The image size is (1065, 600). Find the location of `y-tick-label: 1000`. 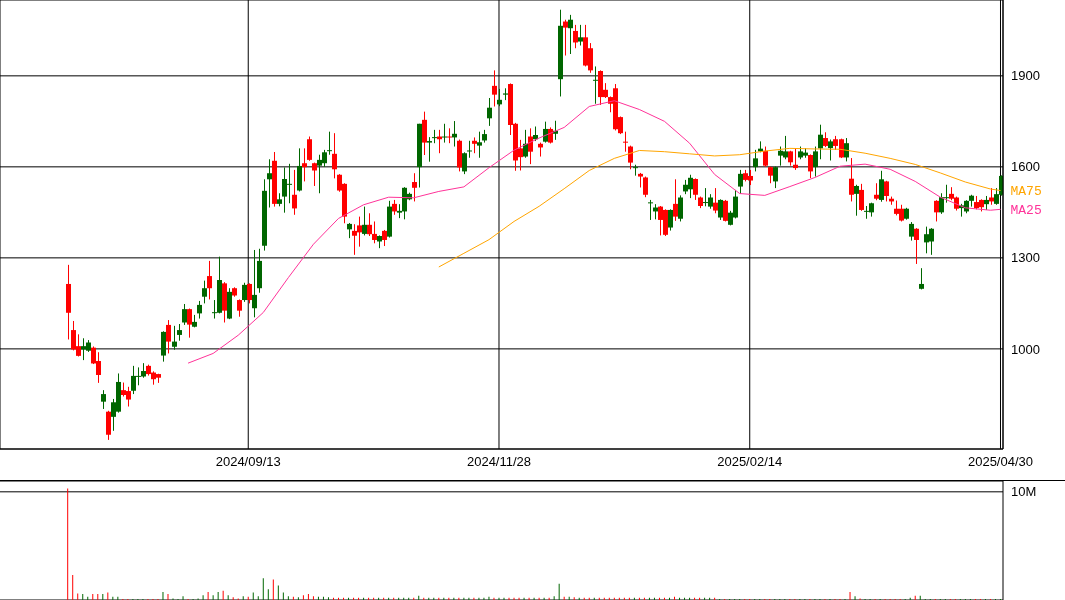

y-tick-label: 1000 is located at coordinates (1025, 349).